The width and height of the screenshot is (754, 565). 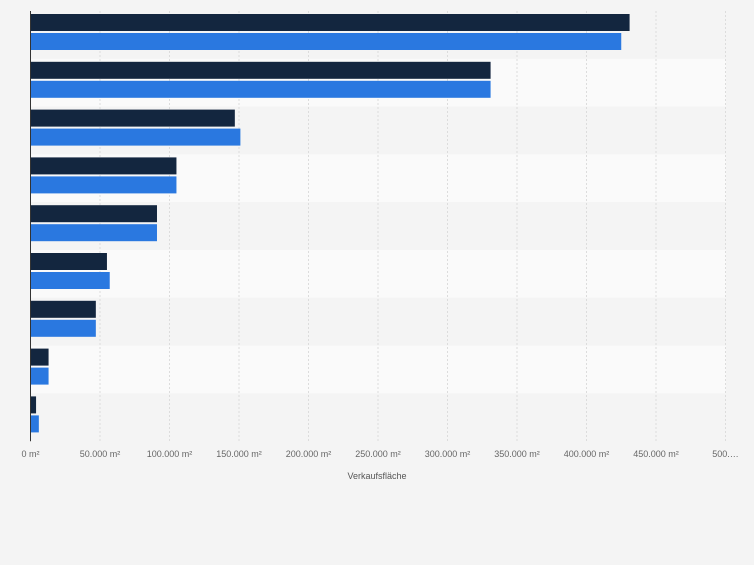 I want to click on x-tick-label: 200.000 m², so click(x=309, y=454).